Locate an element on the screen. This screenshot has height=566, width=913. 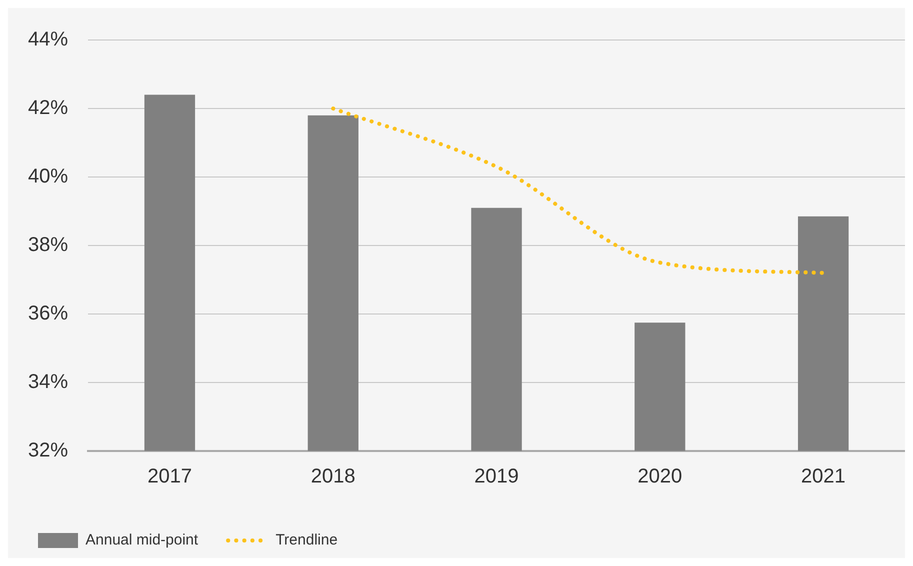
x-tick-label: 2019 is located at coordinates (496, 477).